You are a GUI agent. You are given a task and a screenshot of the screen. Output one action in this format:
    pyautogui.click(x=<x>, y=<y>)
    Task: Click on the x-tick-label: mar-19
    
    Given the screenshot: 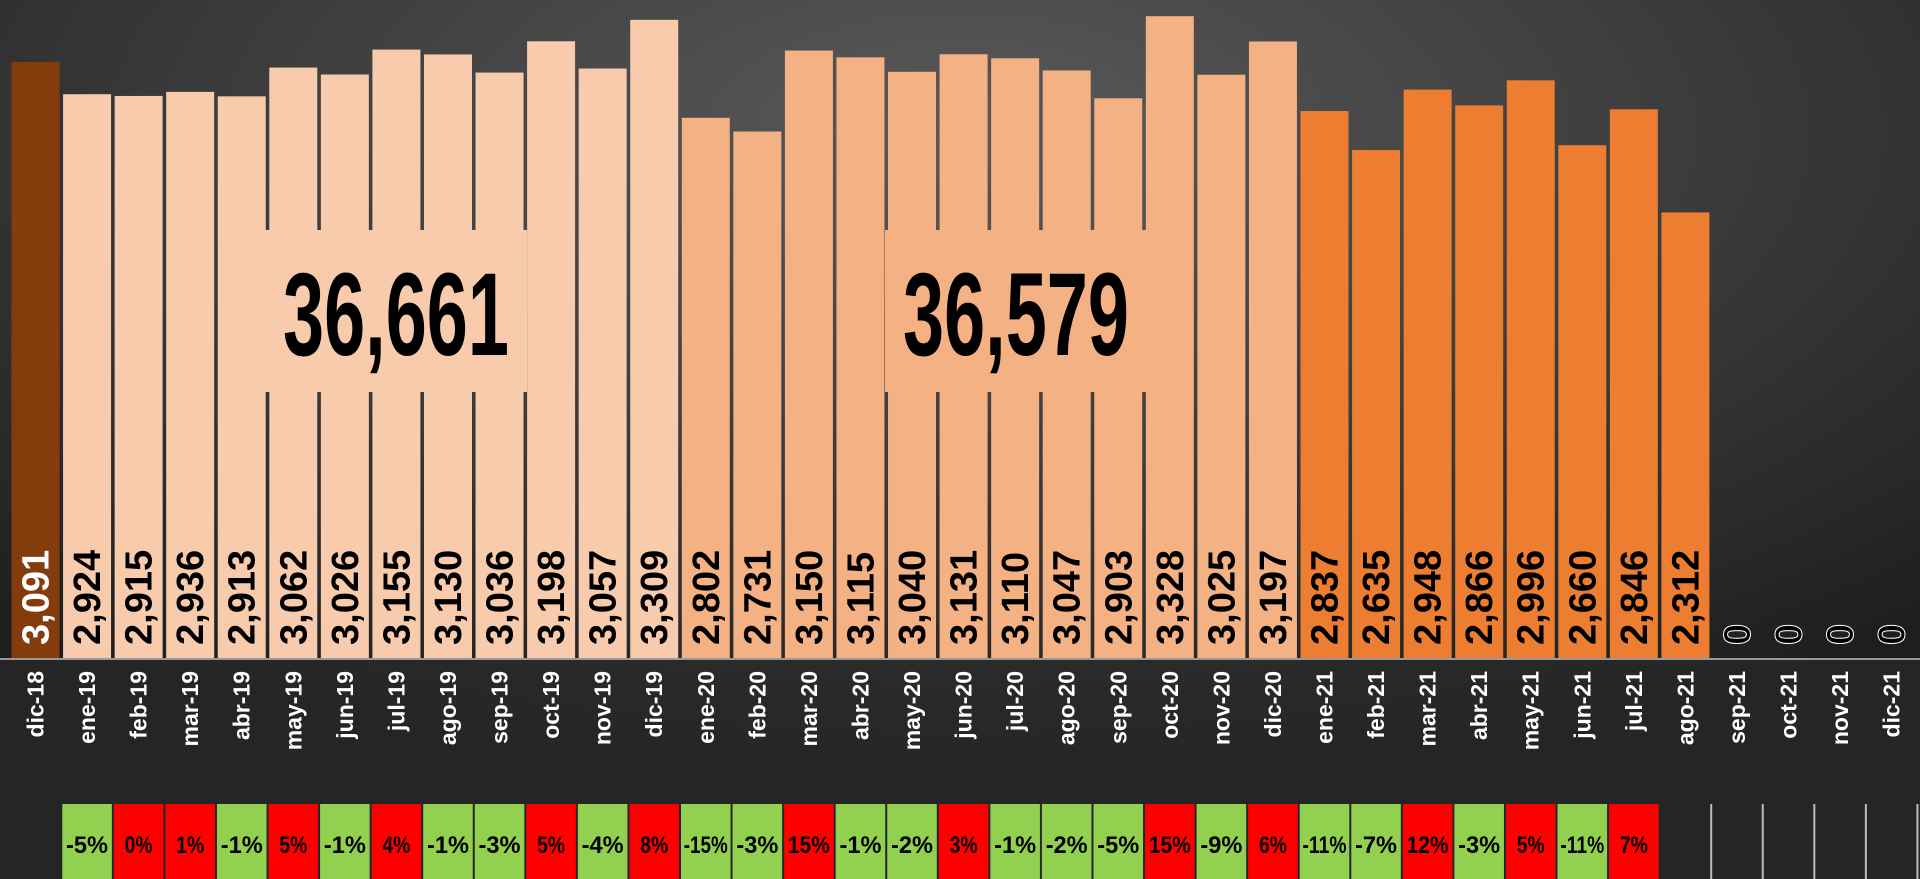 What is the action you would take?
    pyautogui.click(x=190, y=708)
    